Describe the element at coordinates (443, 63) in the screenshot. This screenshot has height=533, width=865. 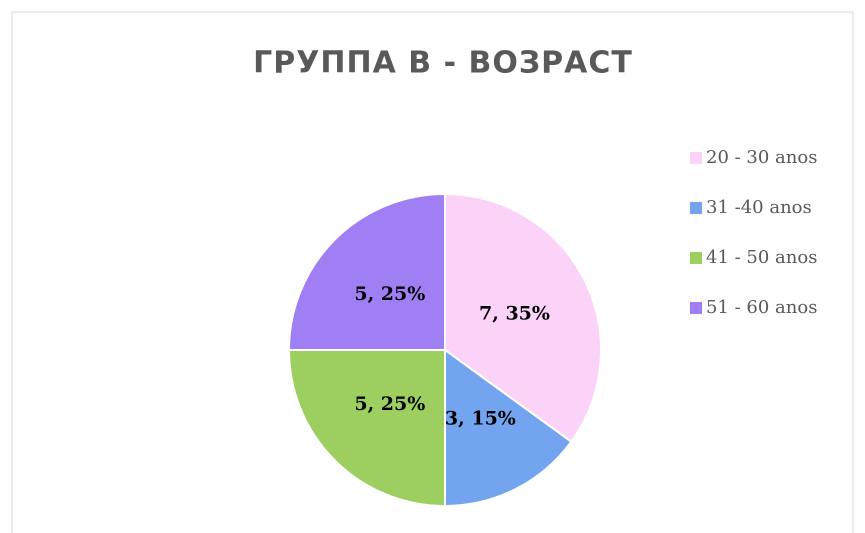
I see `chart-title: ГРУППА В - ВОЗРАСТ` at that location.